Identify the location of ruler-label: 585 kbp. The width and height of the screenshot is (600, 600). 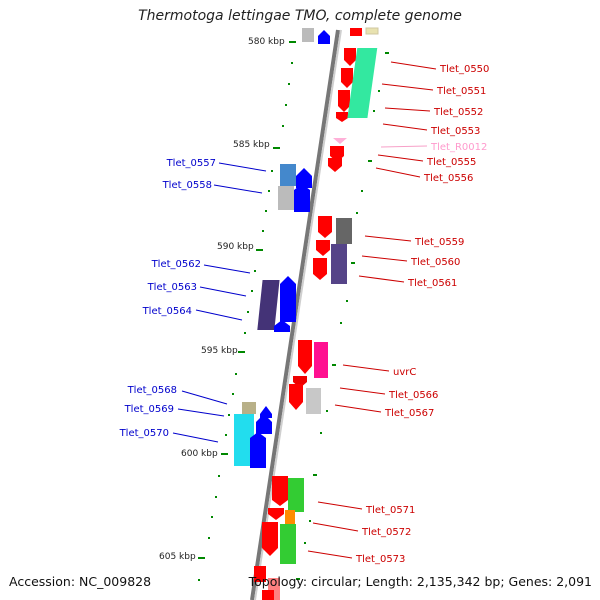
(251, 145).